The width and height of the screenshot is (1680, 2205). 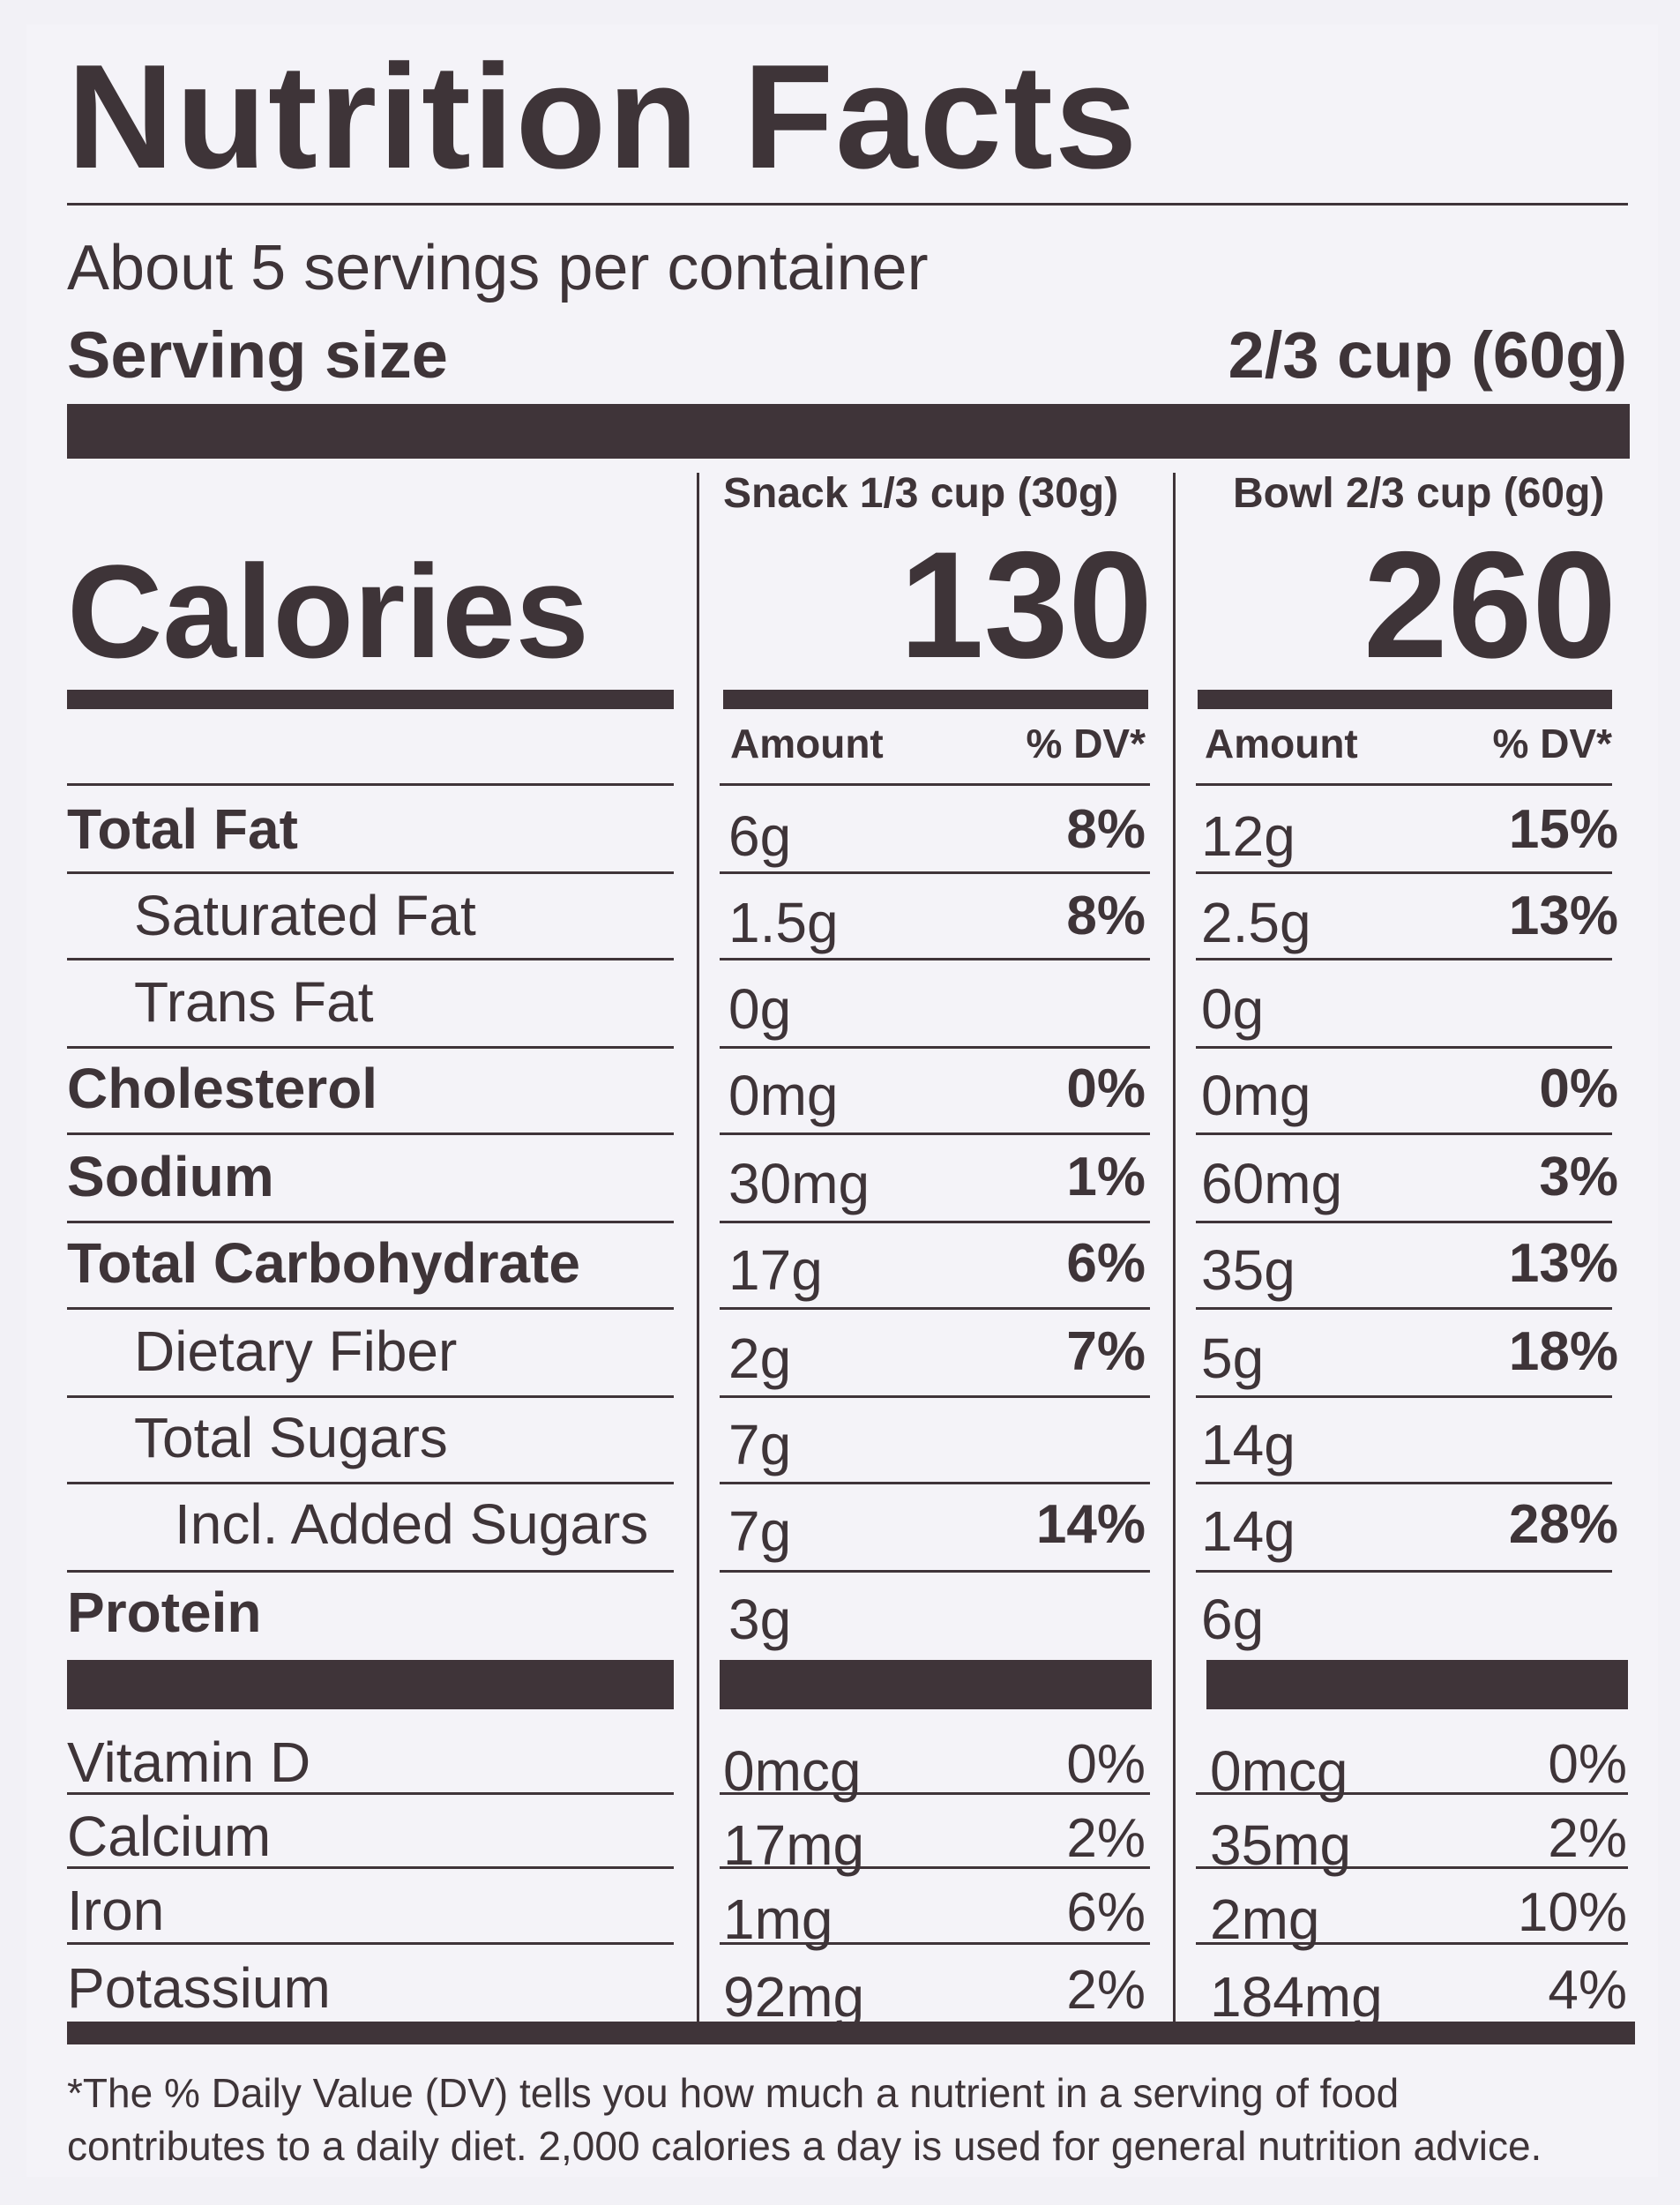 I want to click on bowl-dv: 15%, so click(x=1563, y=829).